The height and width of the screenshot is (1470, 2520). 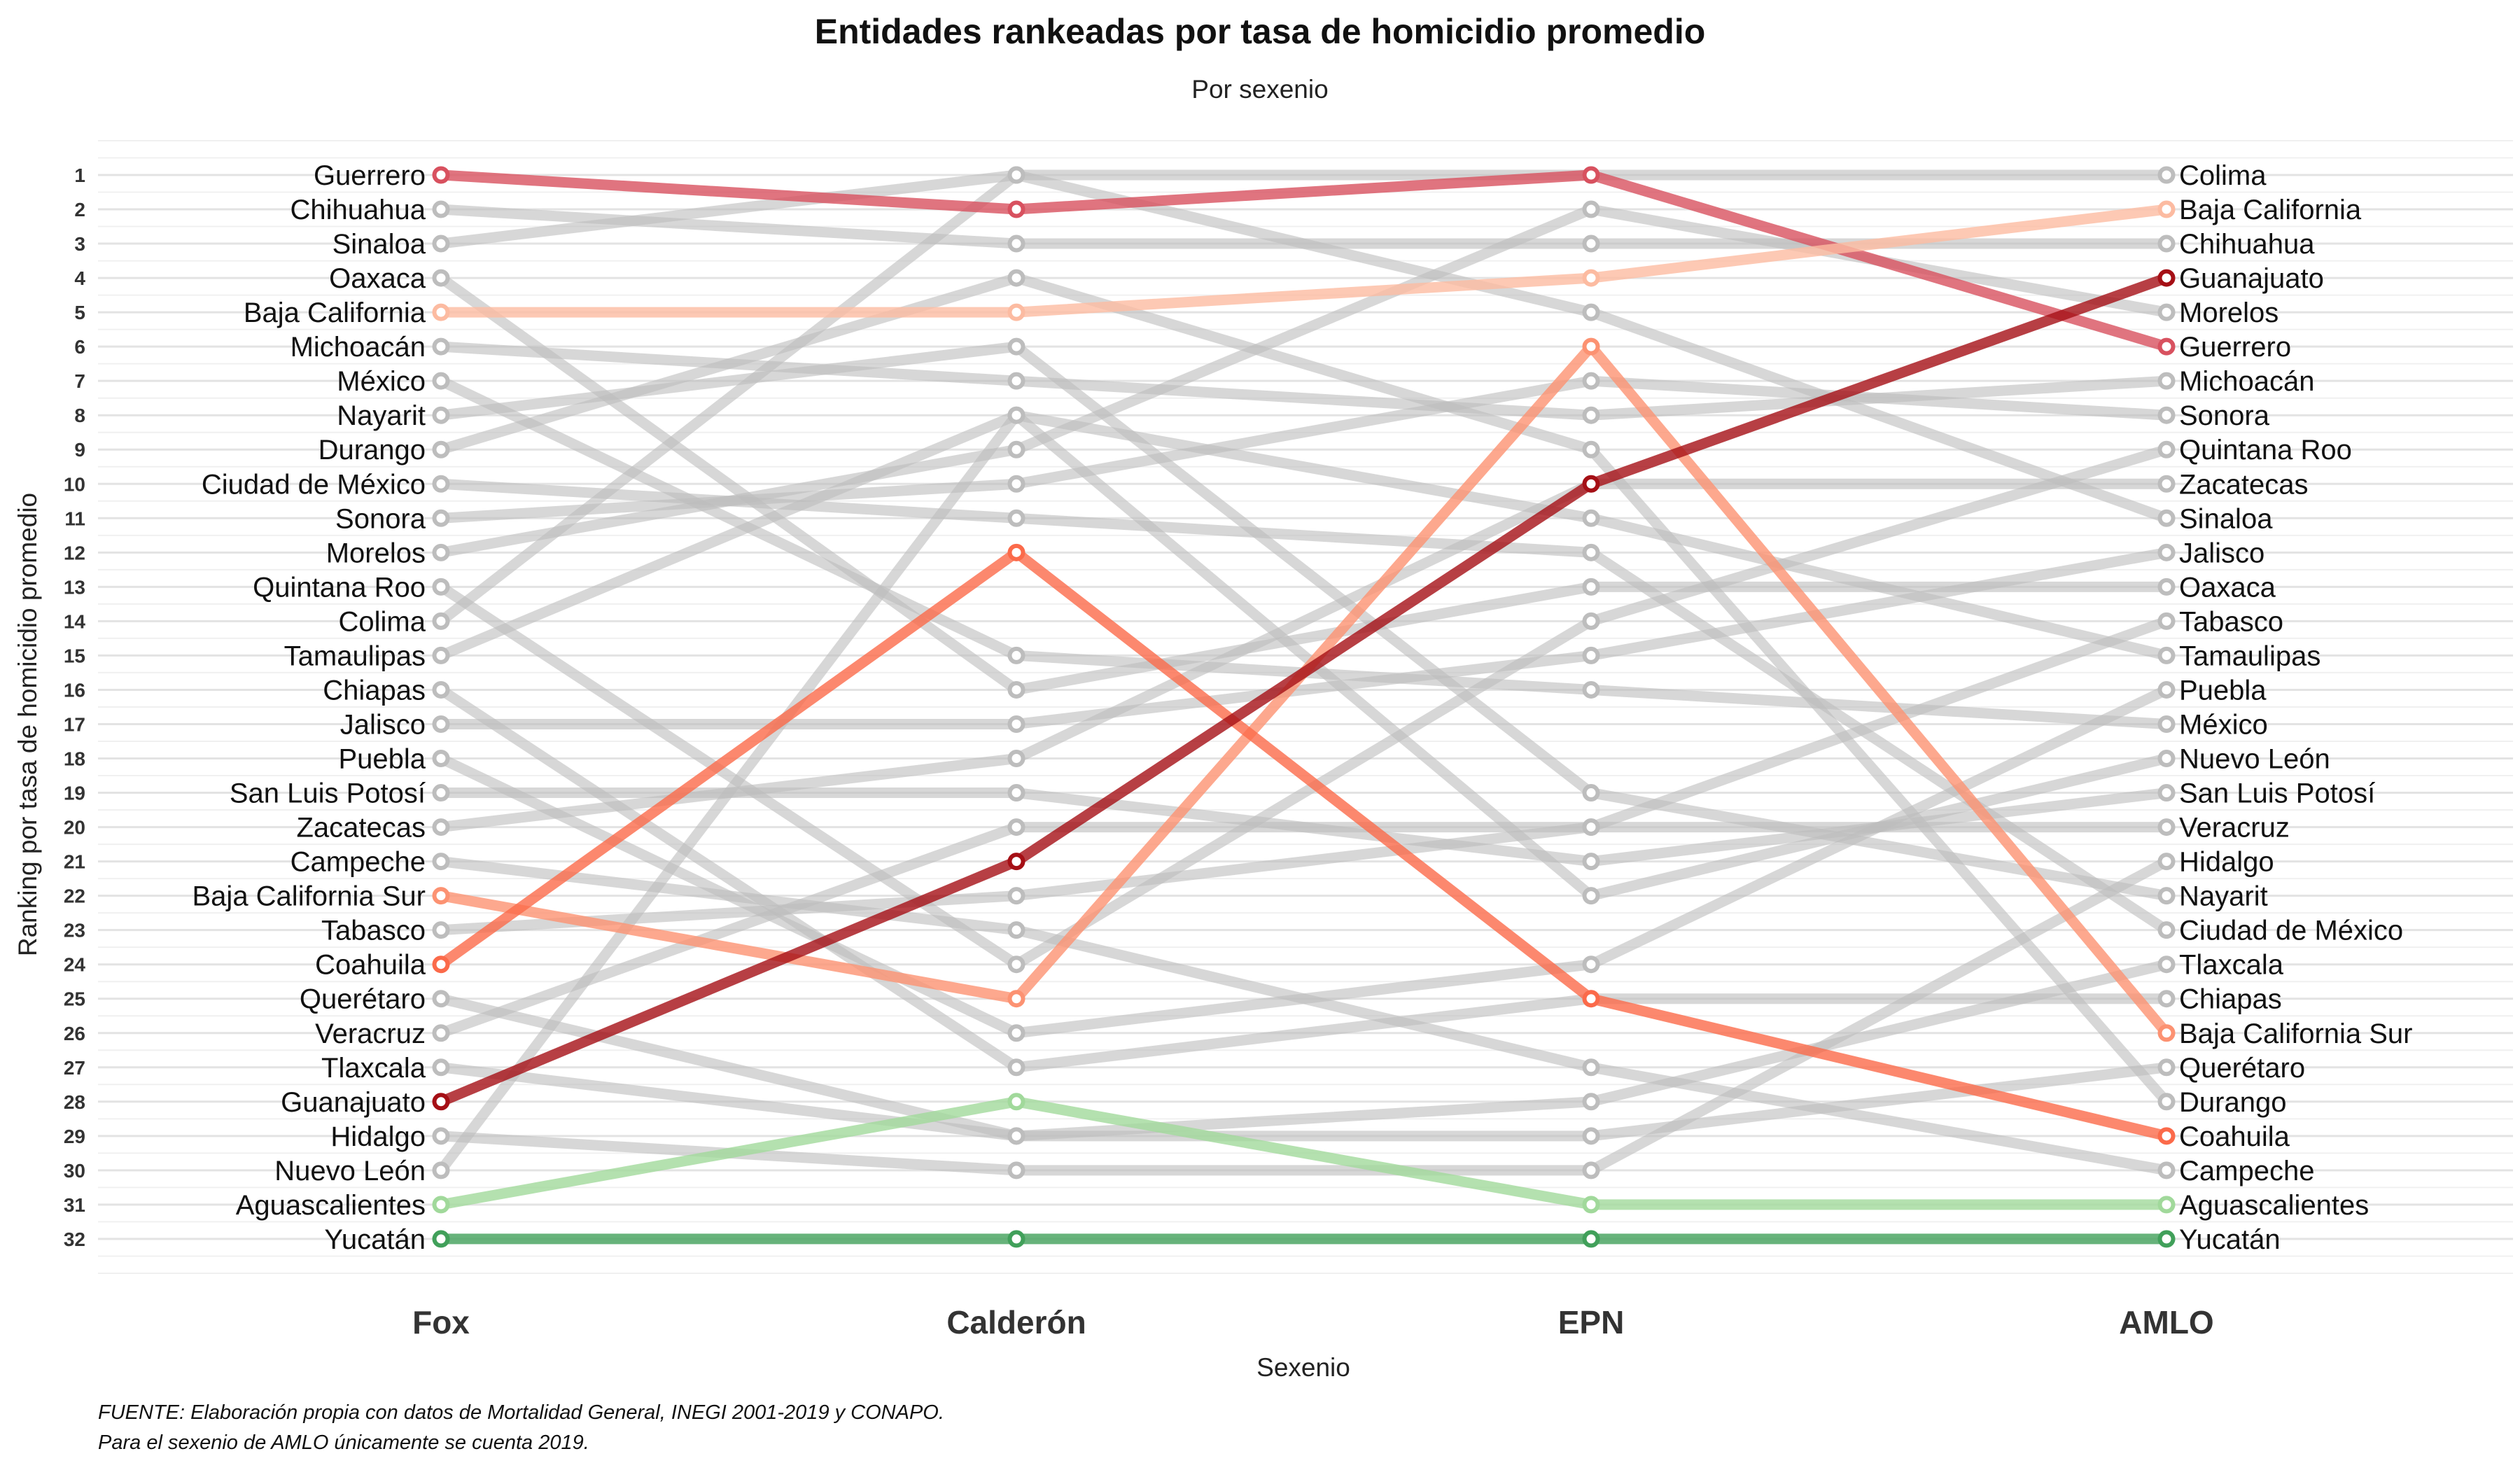 I want to click on x-axis-title: Sexenio, so click(x=1303, y=1367).